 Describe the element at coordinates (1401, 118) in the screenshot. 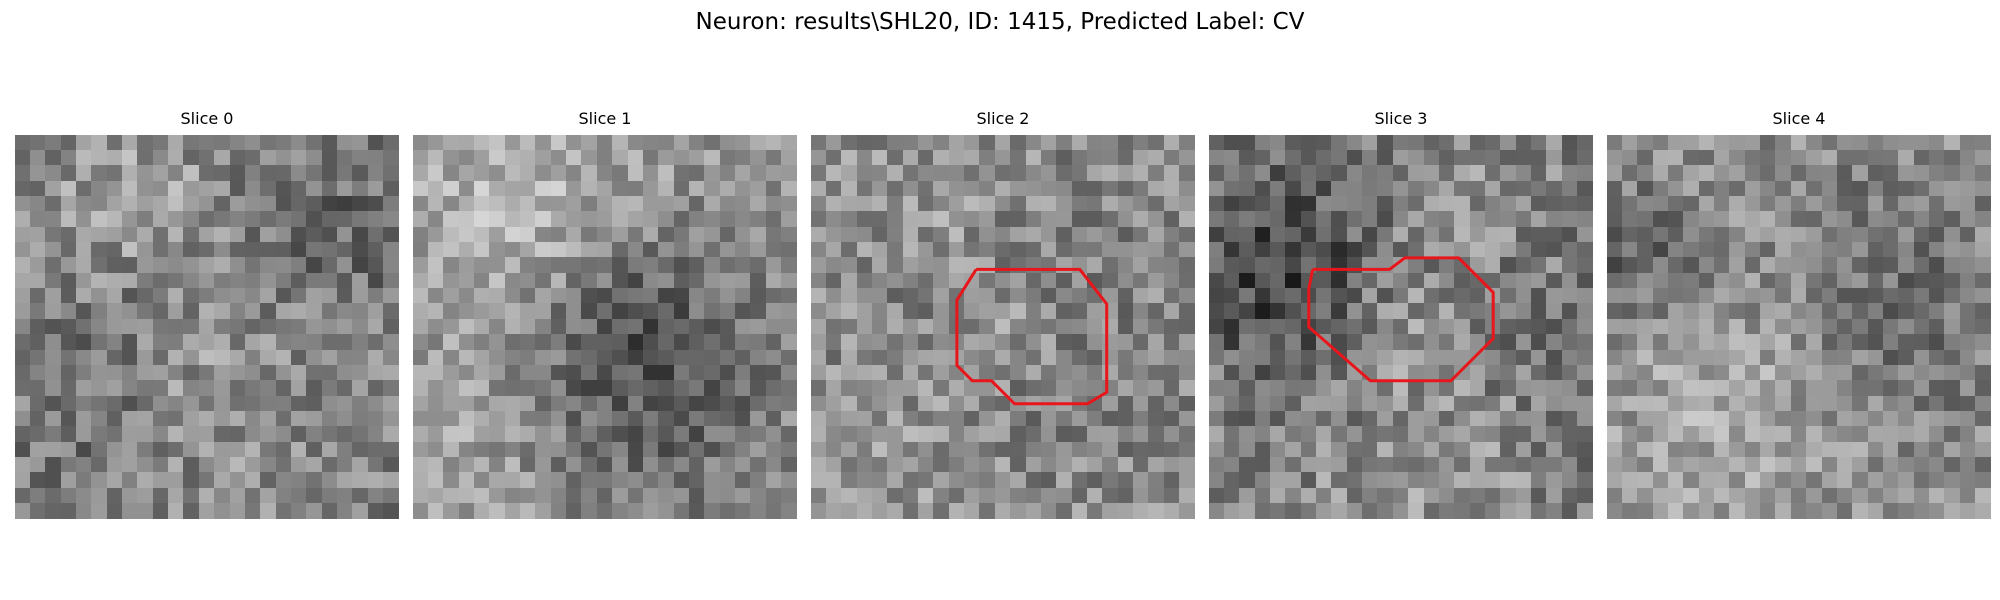

I see `slice-title-3: Slice 3` at that location.